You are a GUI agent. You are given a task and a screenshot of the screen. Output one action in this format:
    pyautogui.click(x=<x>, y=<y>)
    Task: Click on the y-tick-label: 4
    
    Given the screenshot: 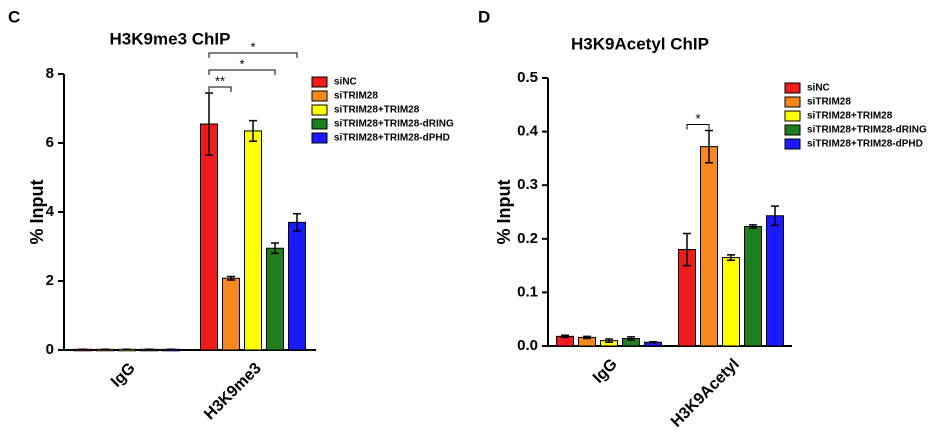 What is the action you would take?
    pyautogui.click(x=50, y=211)
    